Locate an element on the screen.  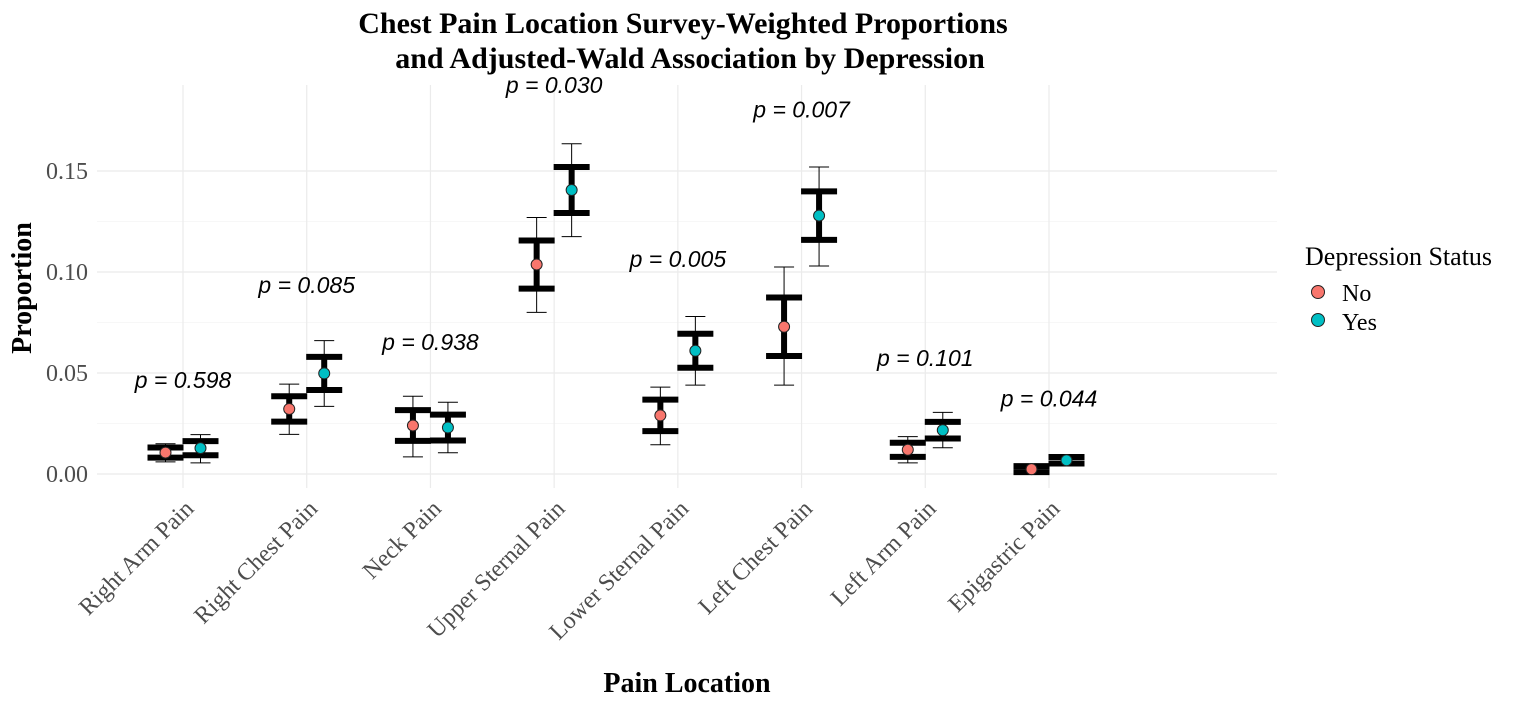
y-tick-label: 0.05 is located at coordinates (67, 374).